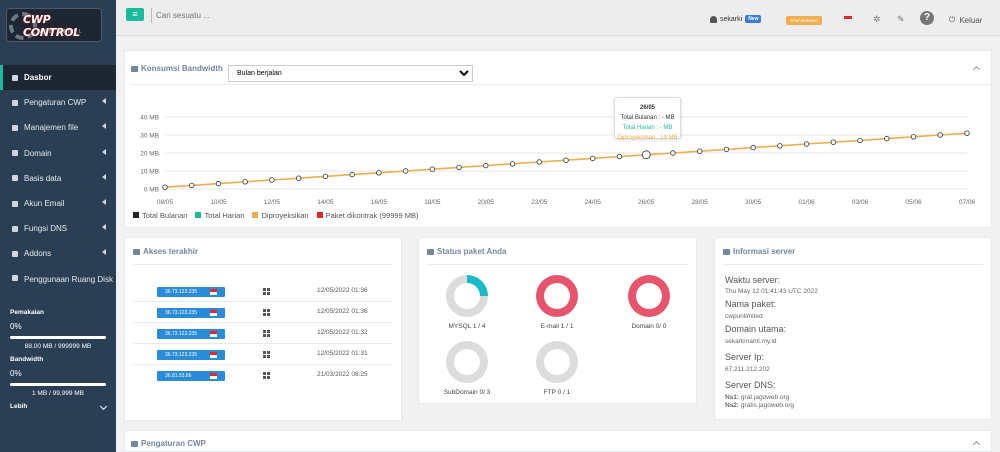 The height and width of the screenshot is (452, 1000). I want to click on database-icon, so click(16, 178).